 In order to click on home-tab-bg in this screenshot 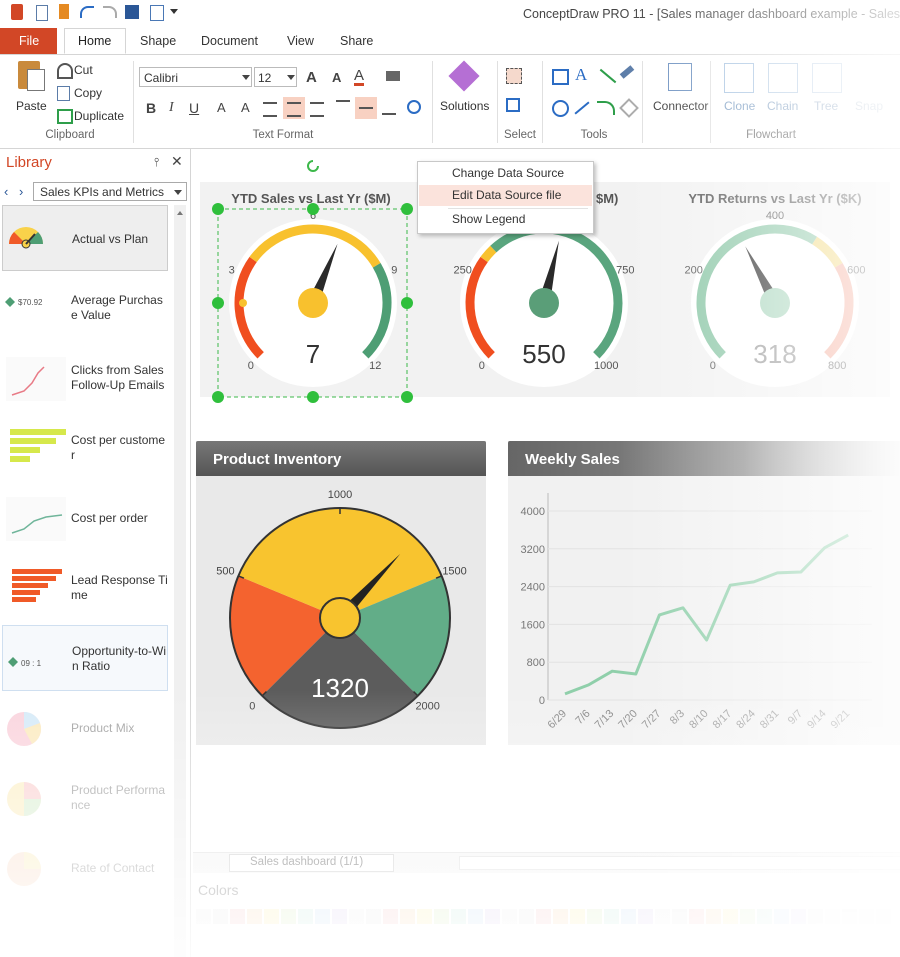, I will do `click(95, 41)`.